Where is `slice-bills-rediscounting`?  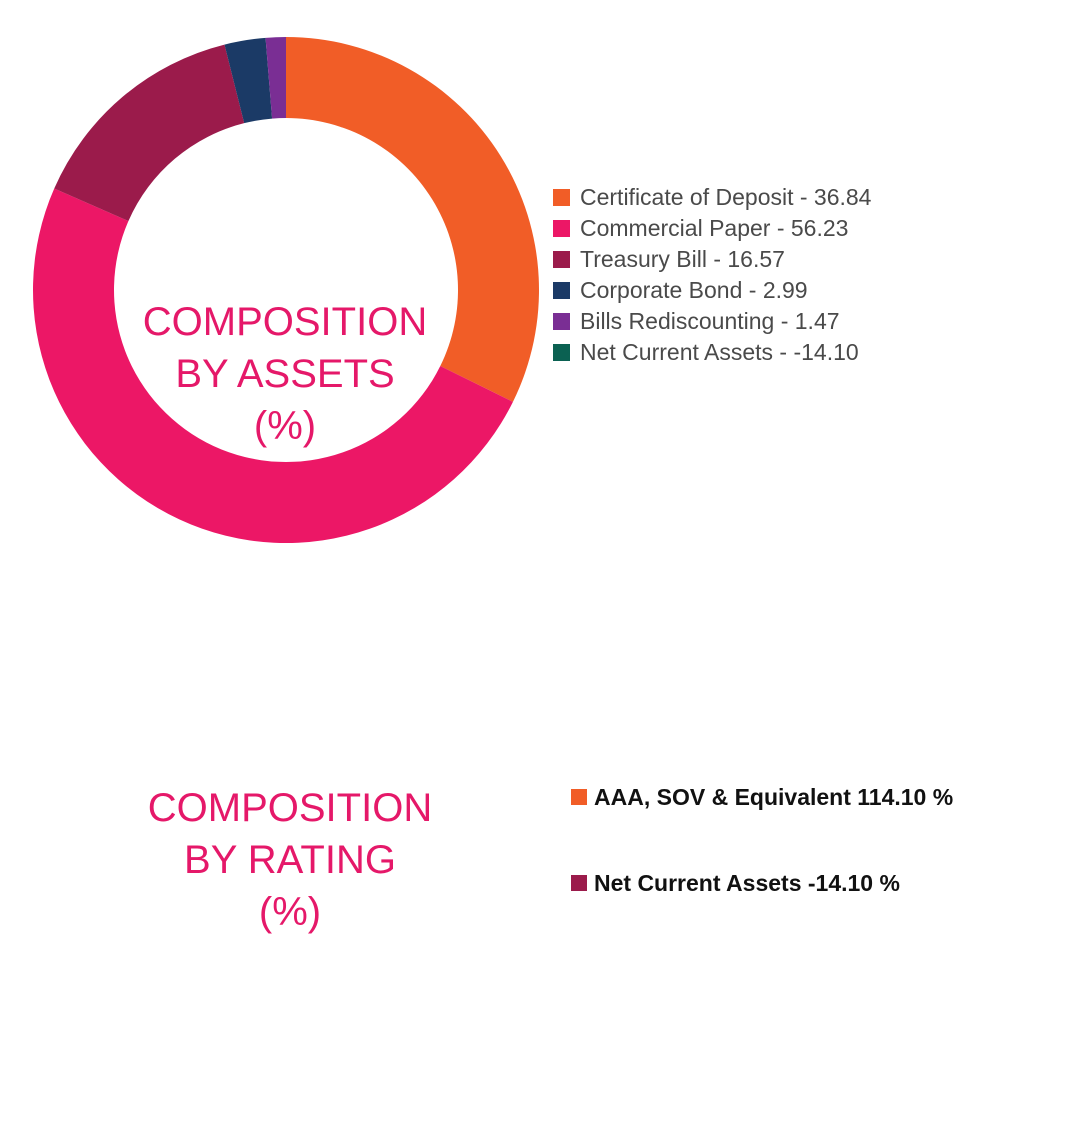 slice-bills-rediscounting is located at coordinates (275, 78).